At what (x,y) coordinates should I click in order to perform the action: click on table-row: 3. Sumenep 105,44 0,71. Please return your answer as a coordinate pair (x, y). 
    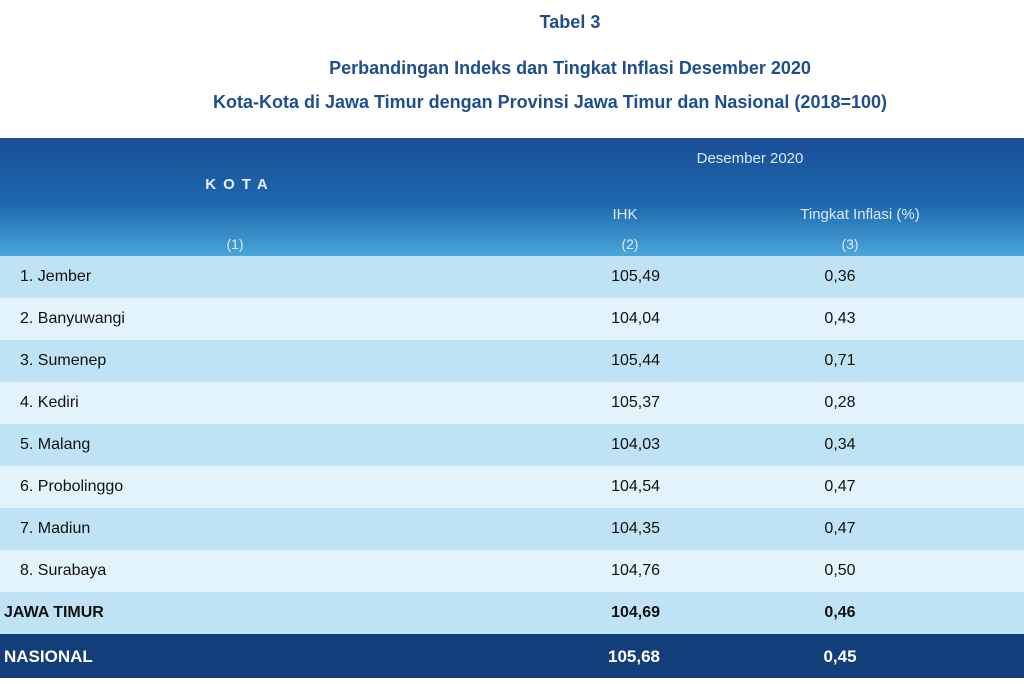
    Looking at the image, I should click on (512, 361).